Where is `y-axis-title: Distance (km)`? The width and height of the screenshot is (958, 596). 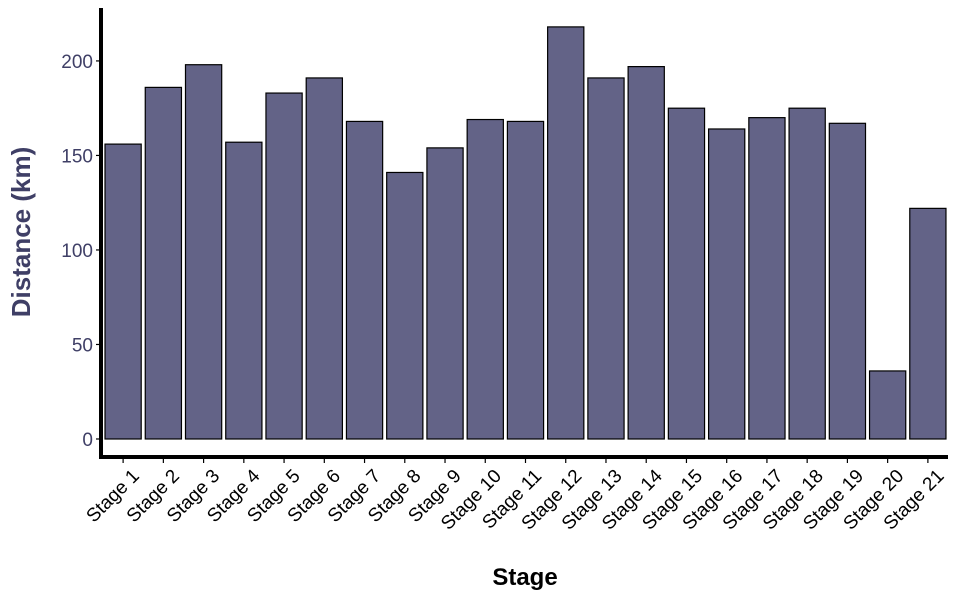
y-axis-title: Distance (km) is located at coordinates (21, 232).